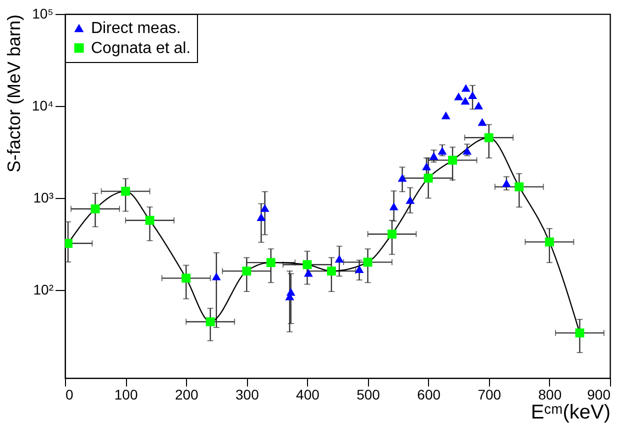  I want to click on x-tick-label: 300, so click(247, 394).